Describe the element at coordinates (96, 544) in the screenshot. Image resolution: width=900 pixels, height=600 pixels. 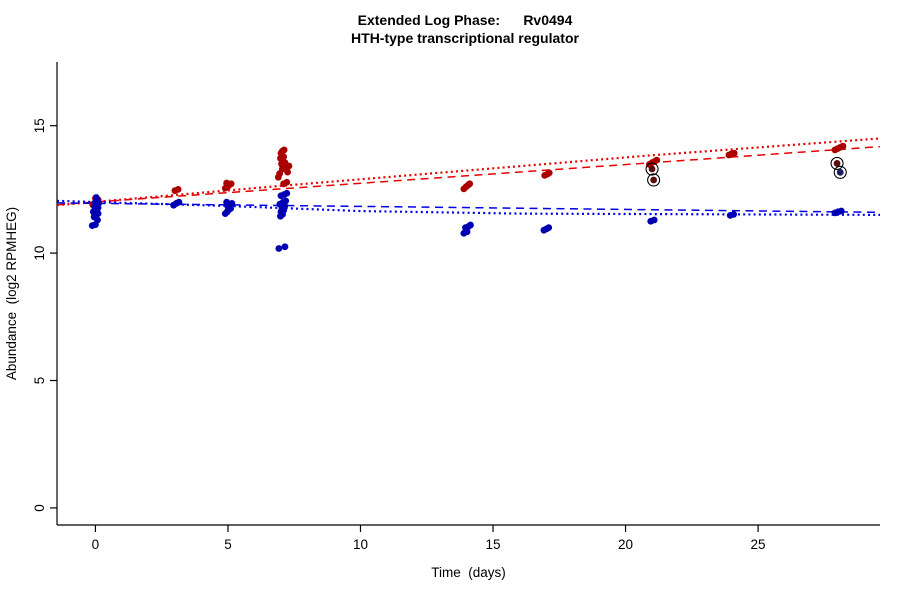
I see `x-tick-label: 0` at that location.